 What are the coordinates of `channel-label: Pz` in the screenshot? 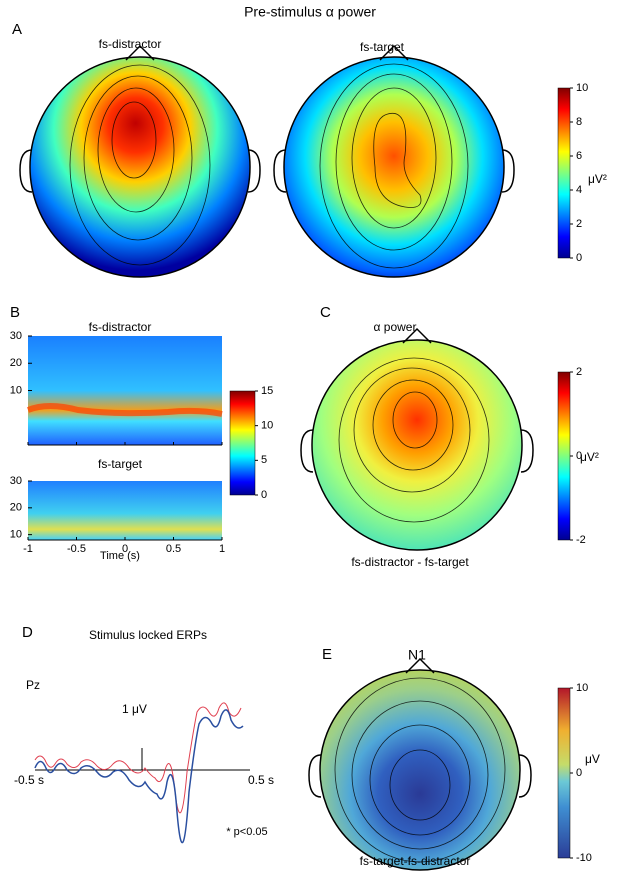 It's located at (33, 685).